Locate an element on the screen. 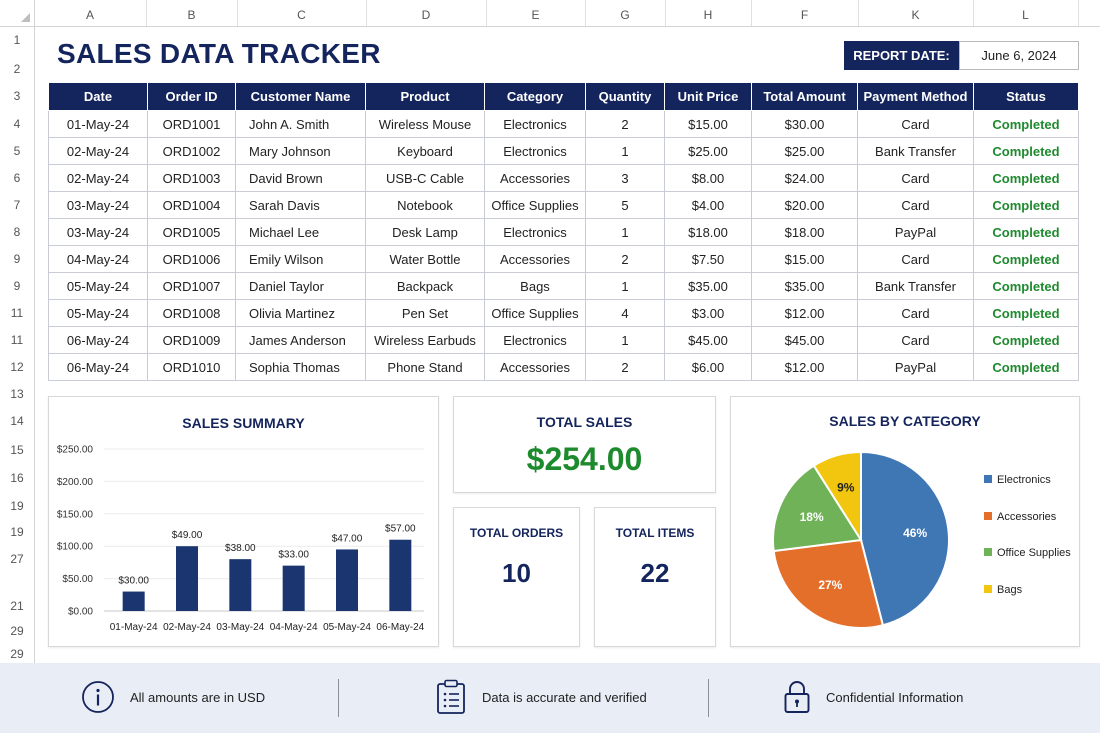  col-header-product: Product is located at coordinates (425, 96).